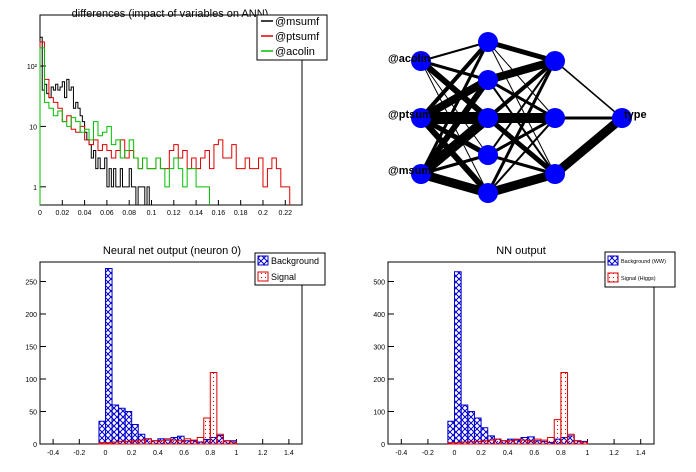 Image resolution: width=696 pixels, height=472 pixels. Describe the element at coordinates (283, 277) in the screenshot. I see `legend-signal: Signal` at that location.